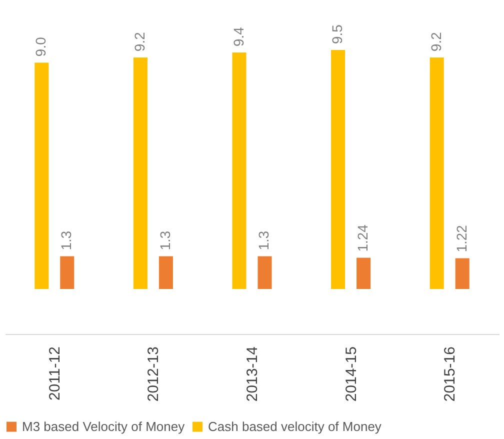 This screenshot has width=504, height=439. What do you see at coordinates (153, 374) in the screenshot?
I see `x-tick-label: 2012-13` at bounding box center [153, 374].